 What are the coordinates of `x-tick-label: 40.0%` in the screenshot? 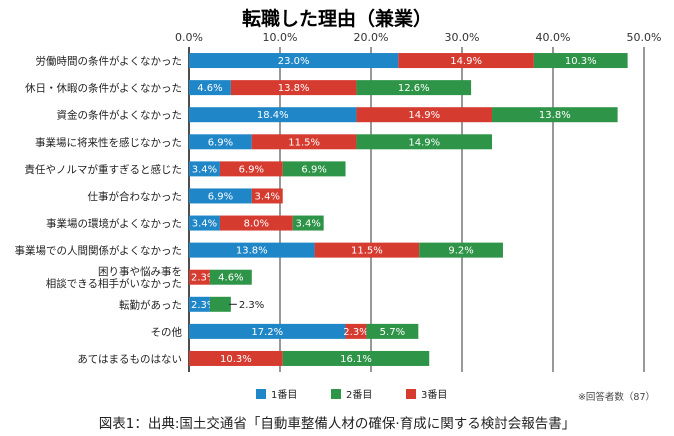 It's located at (553, 37).